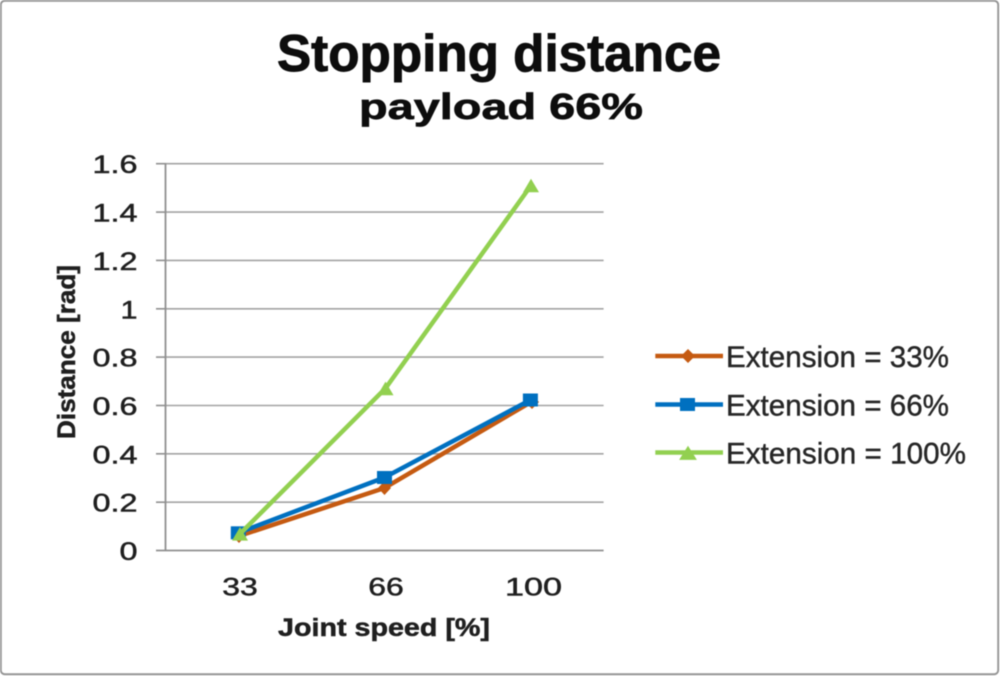 This screenshot has width=1000, height=676. What do you see at coordinates (115, 214) in the screenshot?
I see `svg-text: 1.4` at bounding box center [115, 214].